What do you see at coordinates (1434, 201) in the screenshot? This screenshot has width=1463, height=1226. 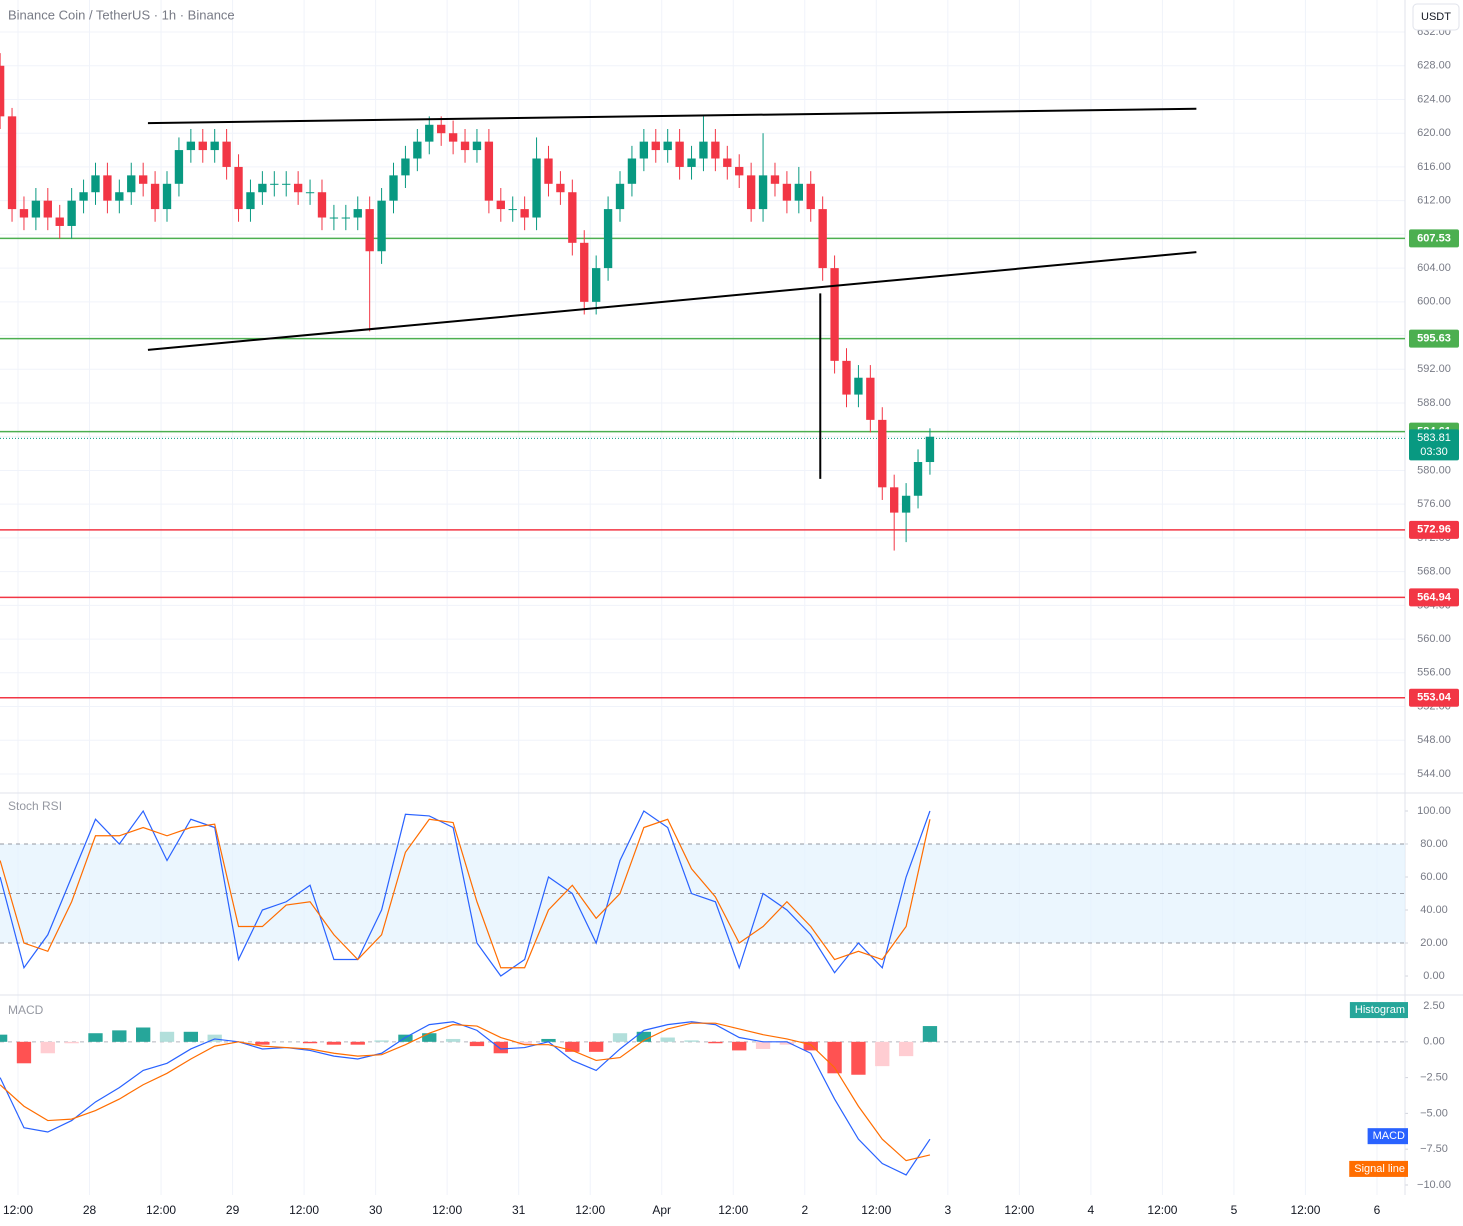 I see `y-tick-label: 612.00` at bounding box center [1434, 201].